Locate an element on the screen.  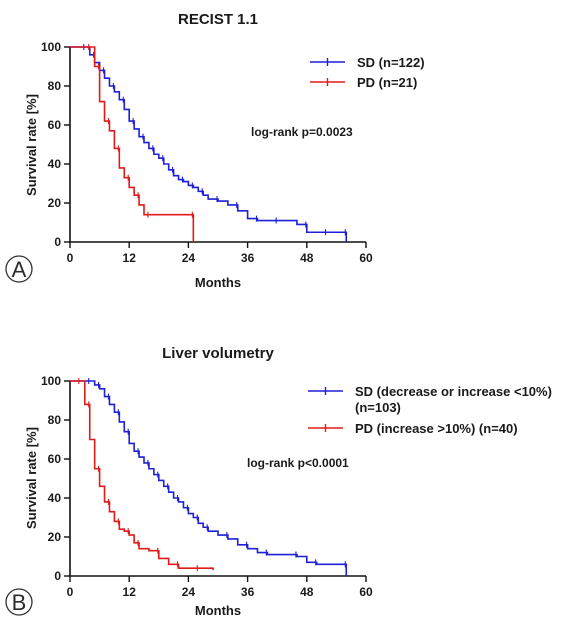
log-rank-annotation: log-rank p=0.0023 is located at coordinates (302, 132).